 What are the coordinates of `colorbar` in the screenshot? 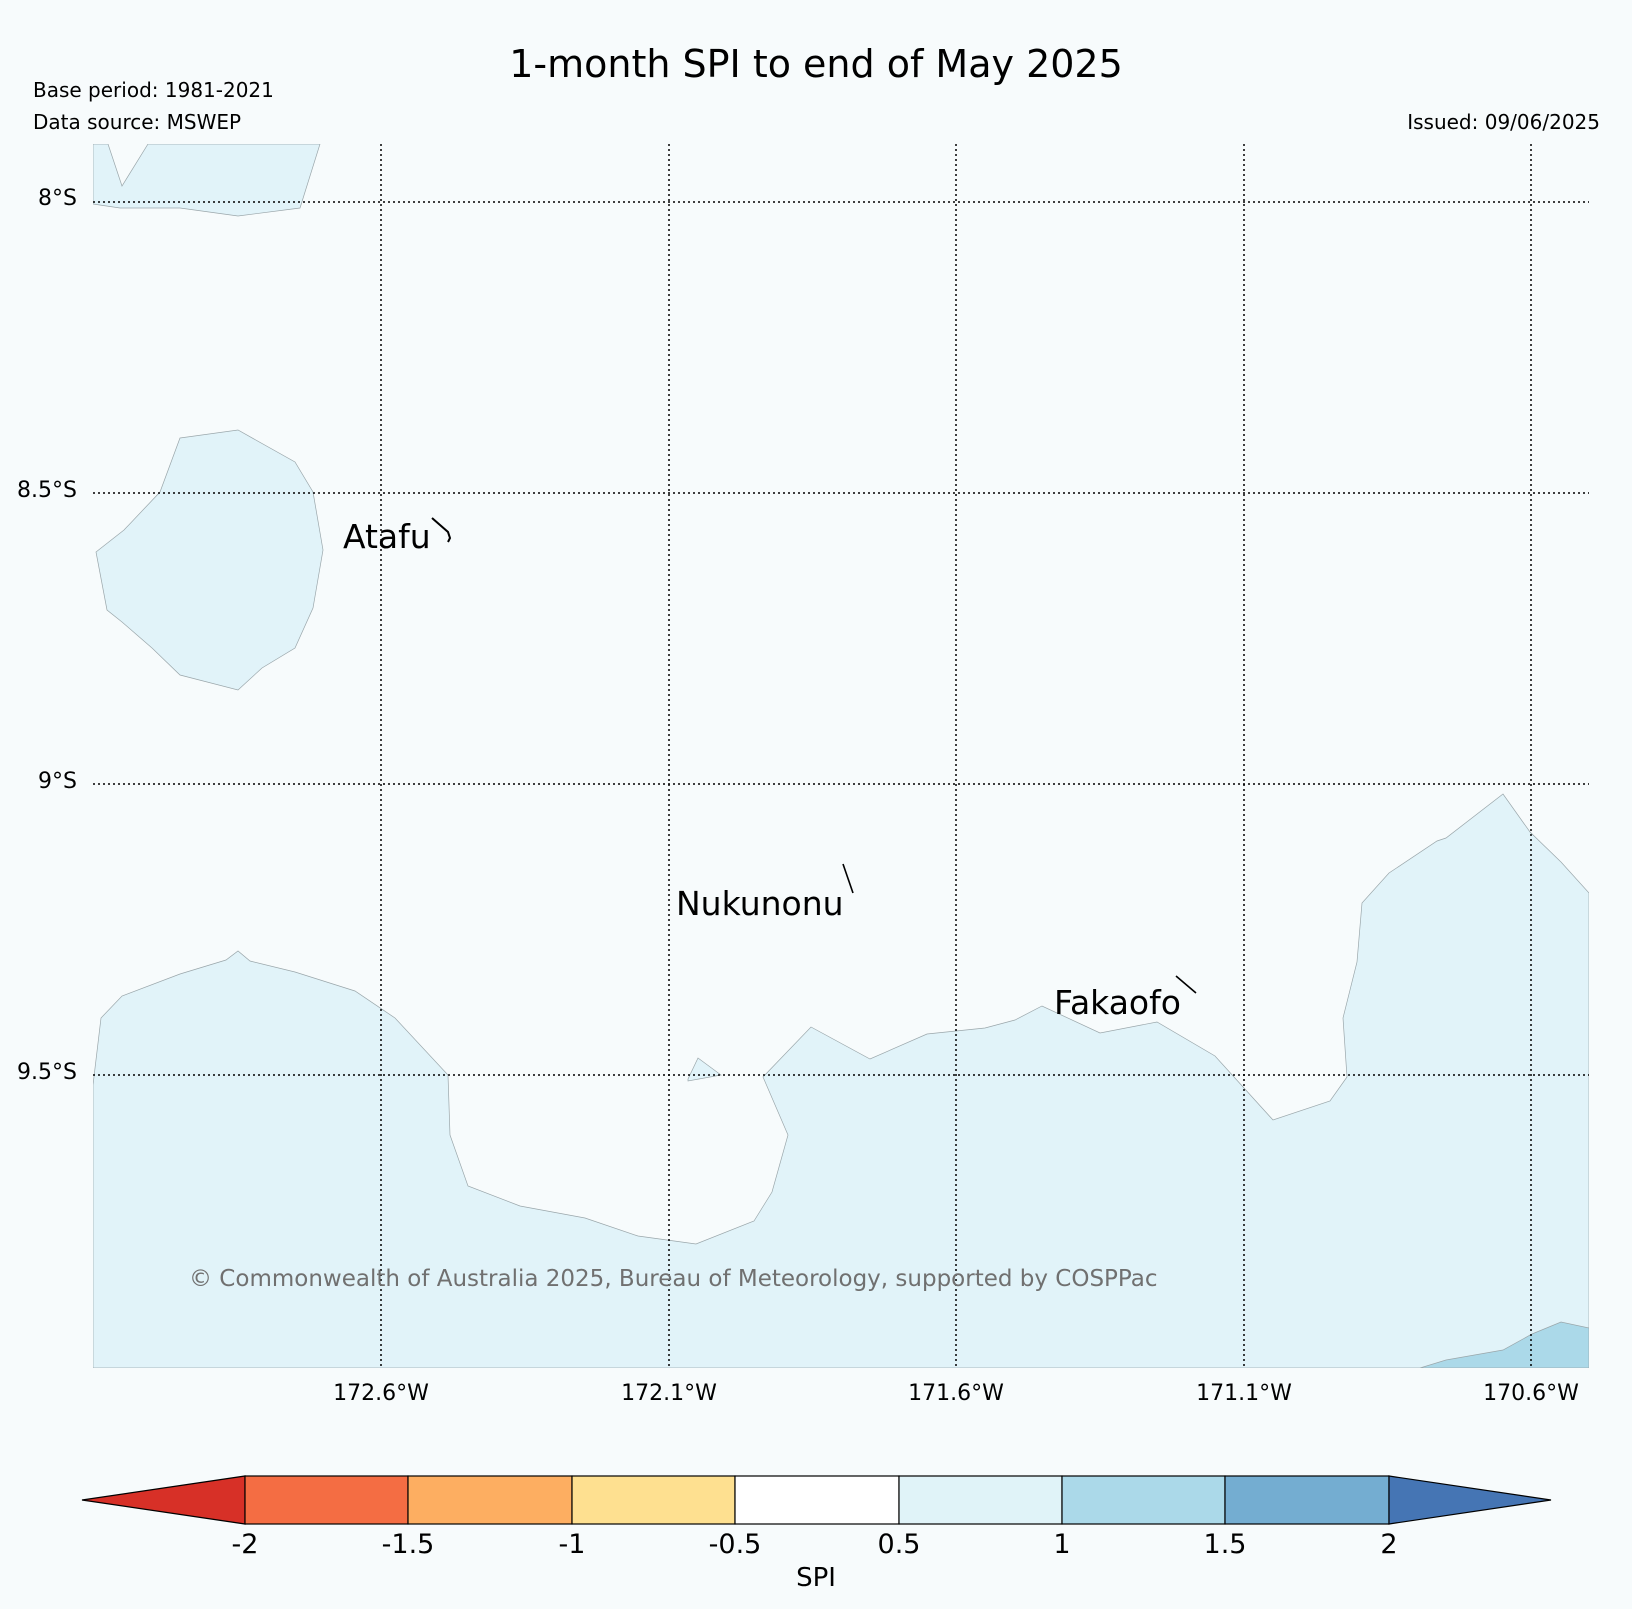 It's located at (816, 1500).